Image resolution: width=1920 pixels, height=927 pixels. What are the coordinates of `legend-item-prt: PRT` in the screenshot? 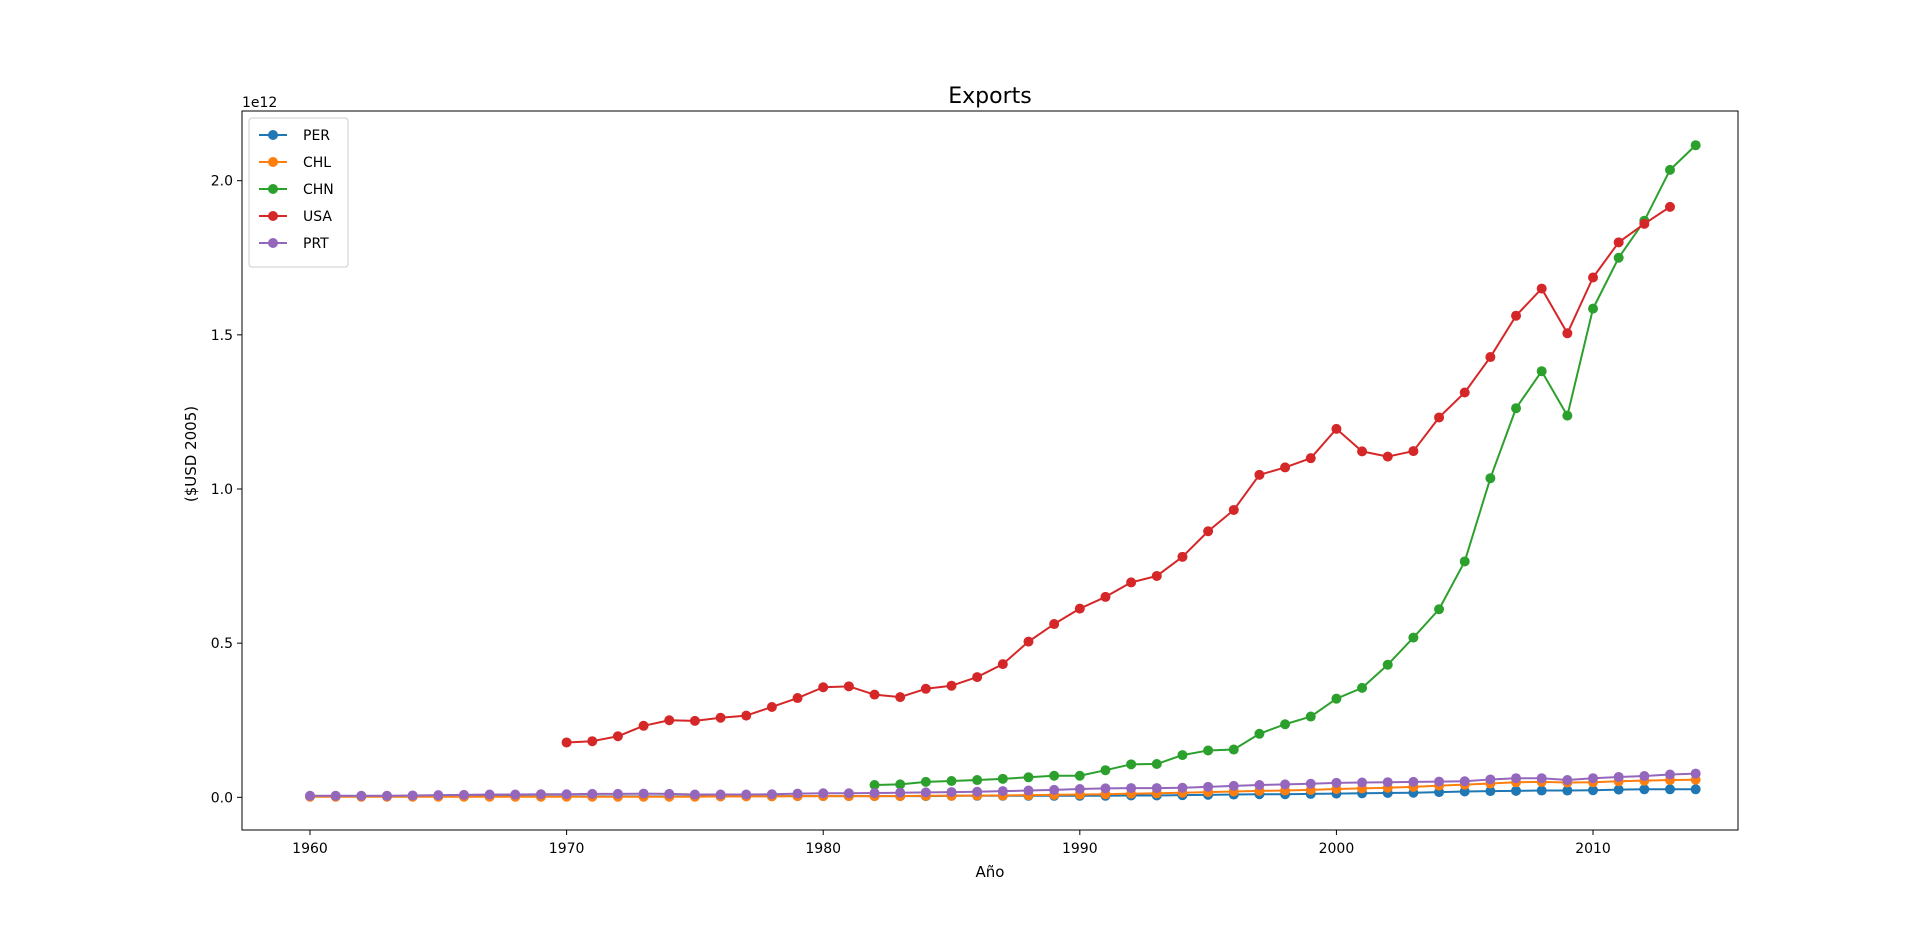 It's located at (294, 244).